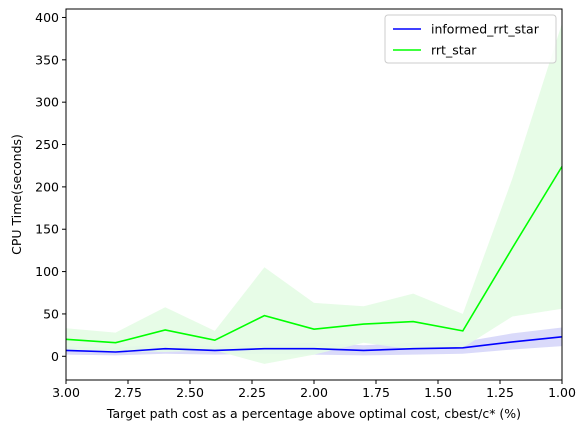 Image resolution: width=587 pixels, height=432 pixels. What do you see at coordinates (47, 102) in the screenshot?
I see `y-tick-label: 300` at bounding box center [47, 102].